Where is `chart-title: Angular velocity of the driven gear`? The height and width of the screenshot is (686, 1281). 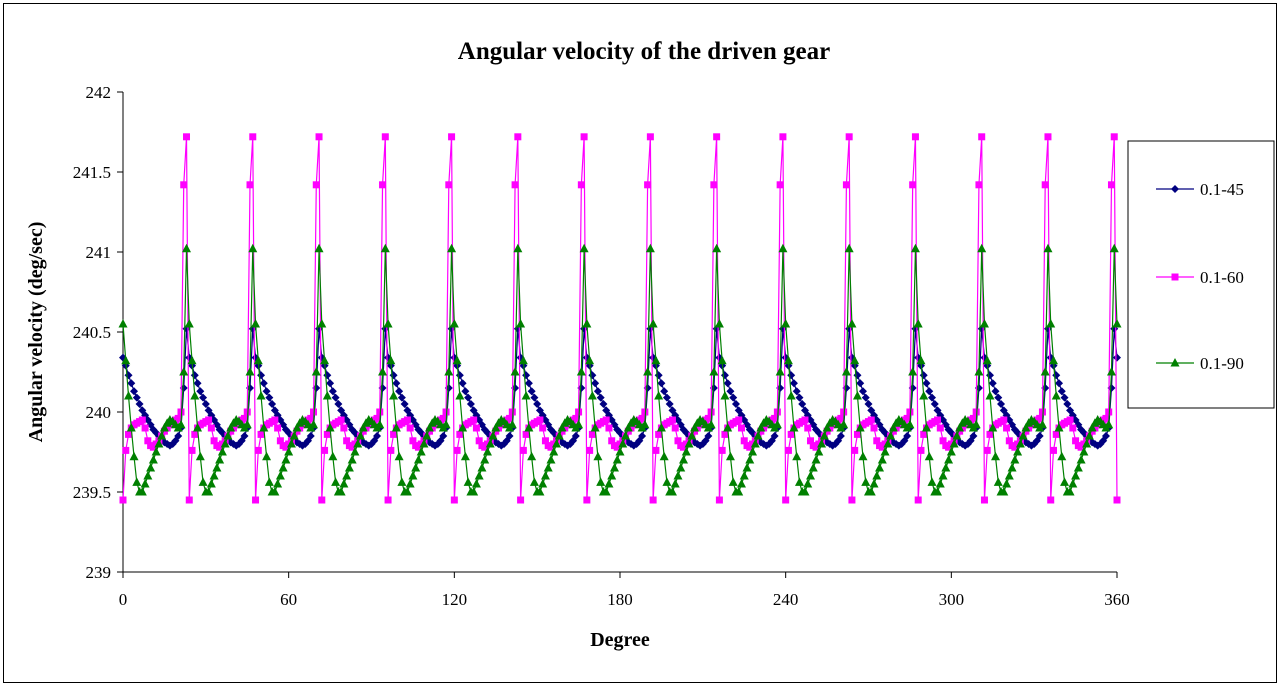 chart-title: Angular velocity of the driven gear is located at coordinates (644, 51).